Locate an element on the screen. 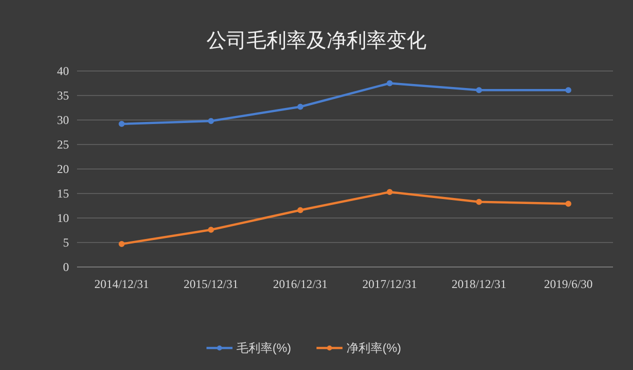 The width and height of the screenshot is (633, 370). y-tick-label: 20 is located at coordinates (63, 169).